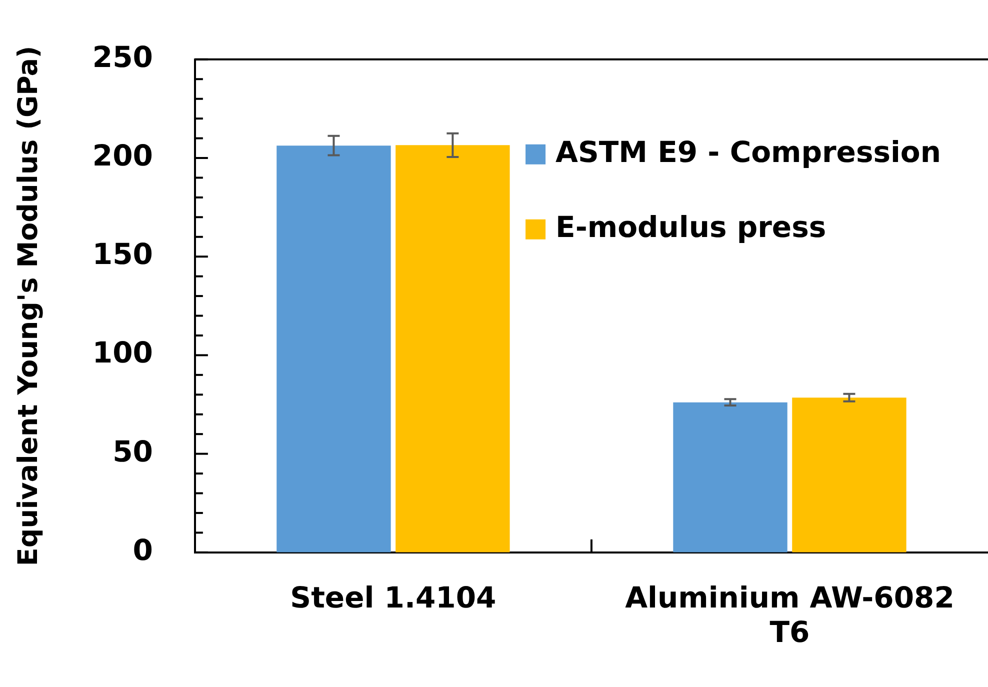  Describe the element at coordinates (748, 151) in the screenshot. I see `legend-label: ASTM E9 - Compression` at that location.